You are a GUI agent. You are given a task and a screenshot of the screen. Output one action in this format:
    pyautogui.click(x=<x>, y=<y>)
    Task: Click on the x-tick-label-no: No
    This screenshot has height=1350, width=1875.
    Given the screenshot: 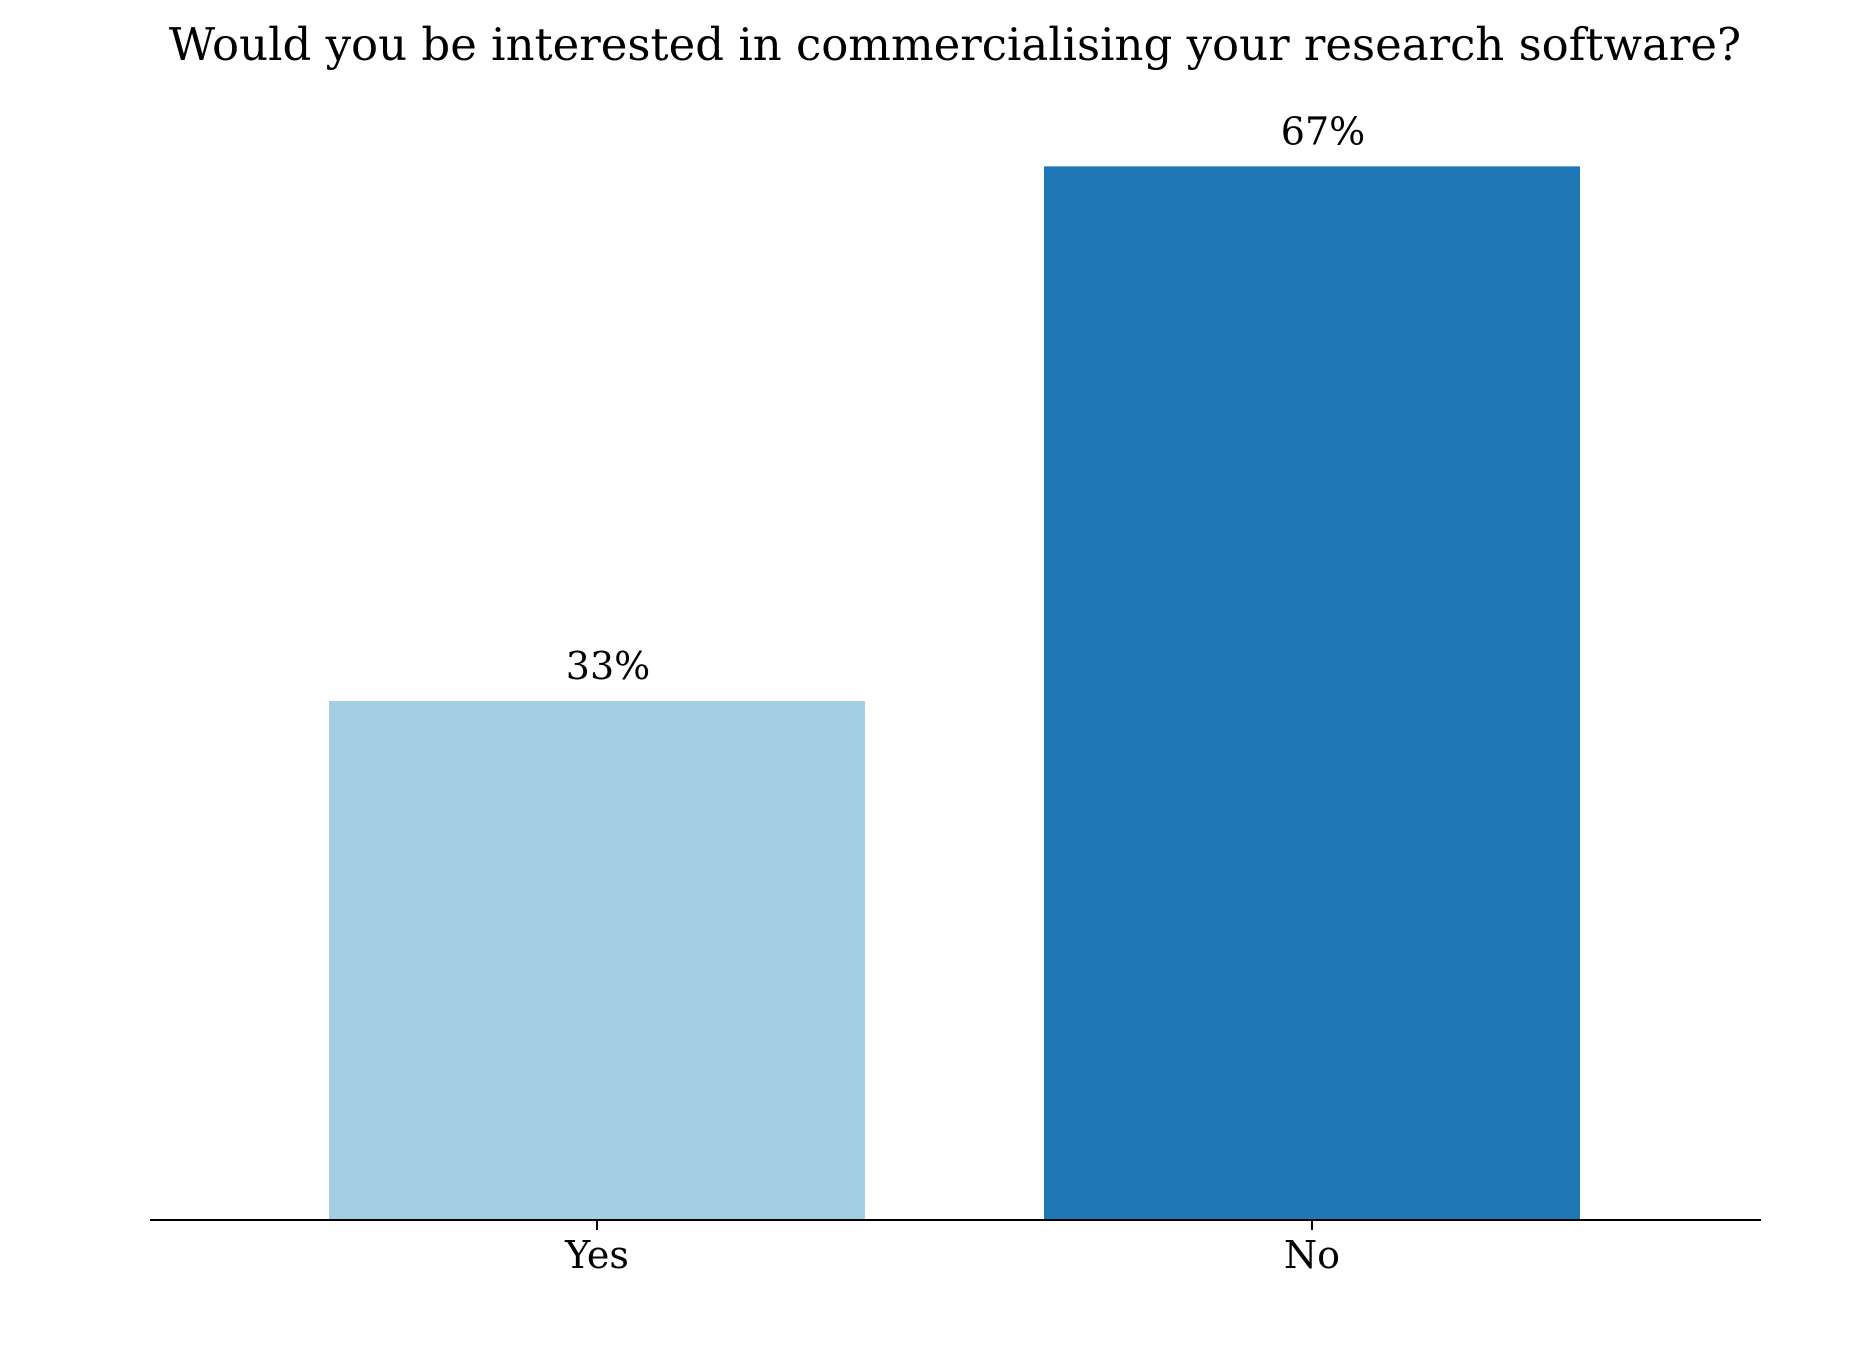 What is the action you would take?
    pyautogui.click(x=1312, y=1255)
    